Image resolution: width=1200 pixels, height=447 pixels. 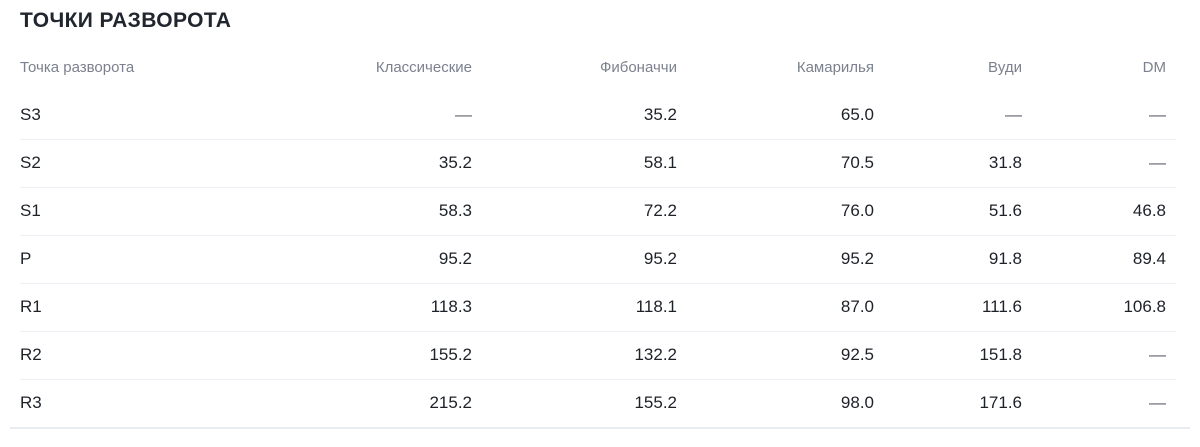 I want to click on cell-woodie-value: 31.8, so click(x=948, y=162).